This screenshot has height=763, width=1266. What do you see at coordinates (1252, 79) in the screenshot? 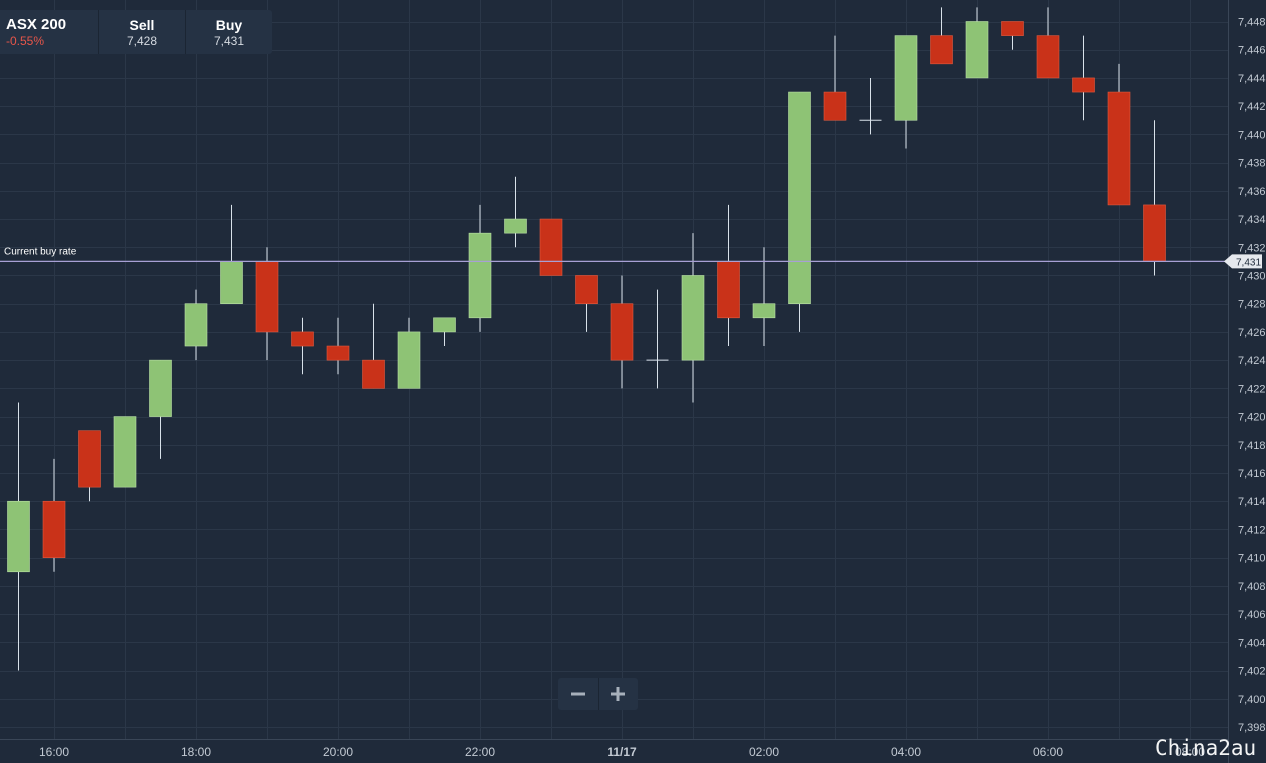
I see `y-tick-label: 7,444` at bounding box center [1252, 79].